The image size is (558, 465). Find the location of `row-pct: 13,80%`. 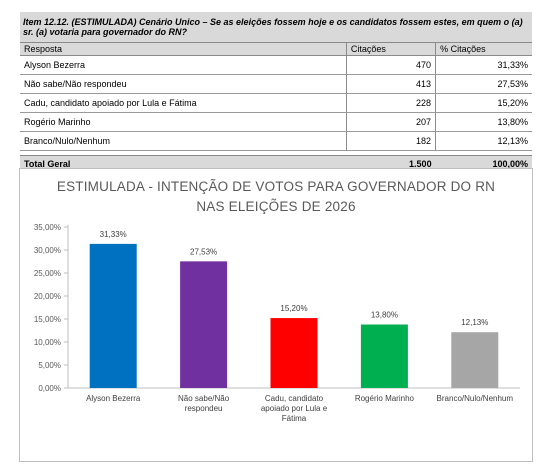

row-pct: 13,80% is located at coordinates (483, 122).